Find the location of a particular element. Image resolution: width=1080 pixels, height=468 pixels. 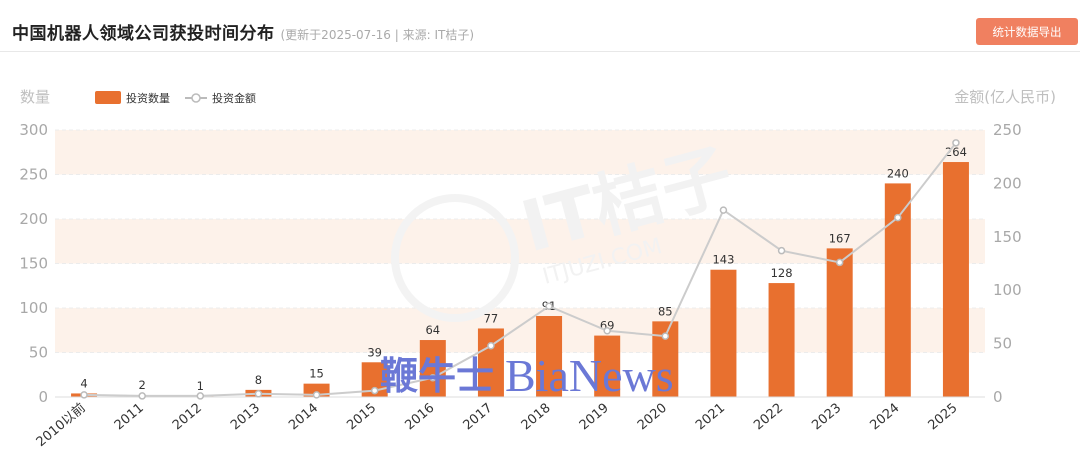

bar-value-label: 8 is located at coordinates (258, 380).